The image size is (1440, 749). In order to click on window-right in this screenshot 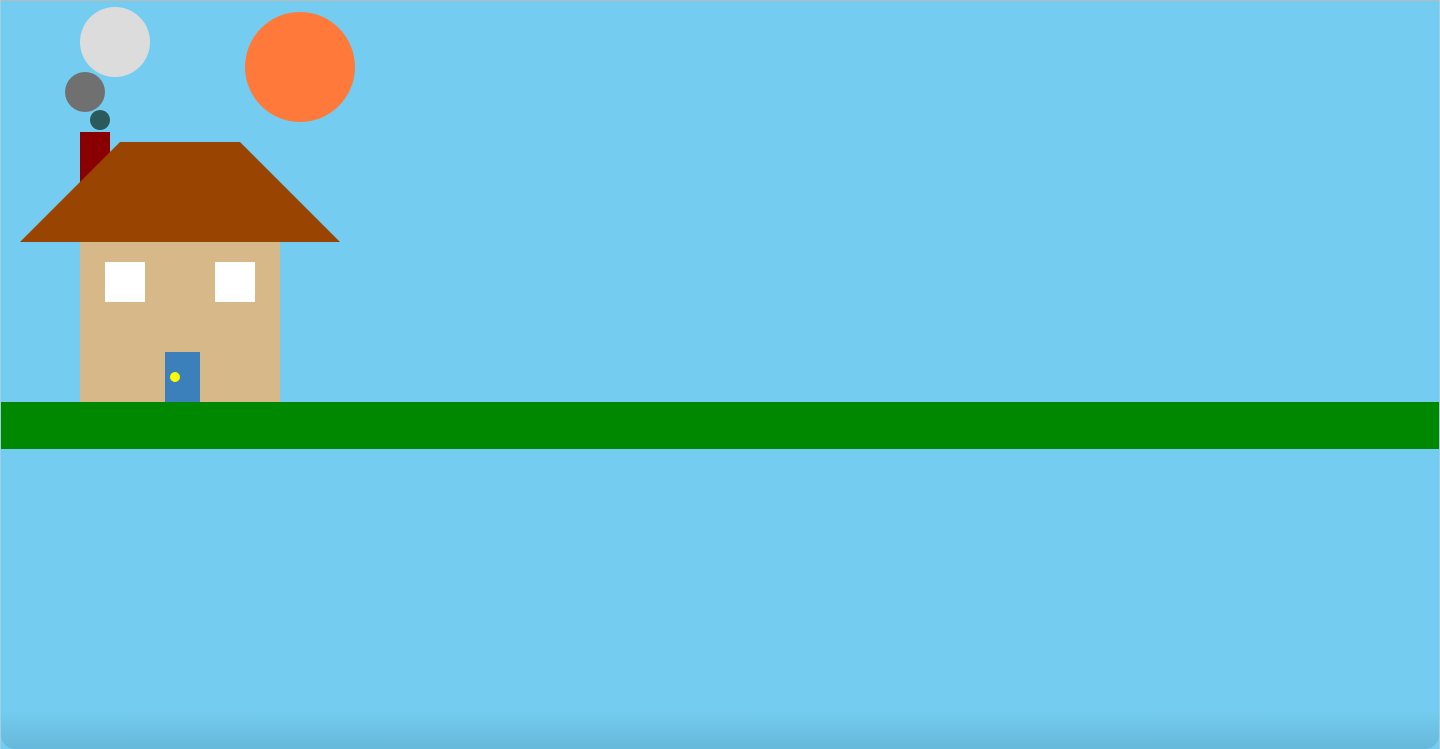, I will do `click(235, 282)`.